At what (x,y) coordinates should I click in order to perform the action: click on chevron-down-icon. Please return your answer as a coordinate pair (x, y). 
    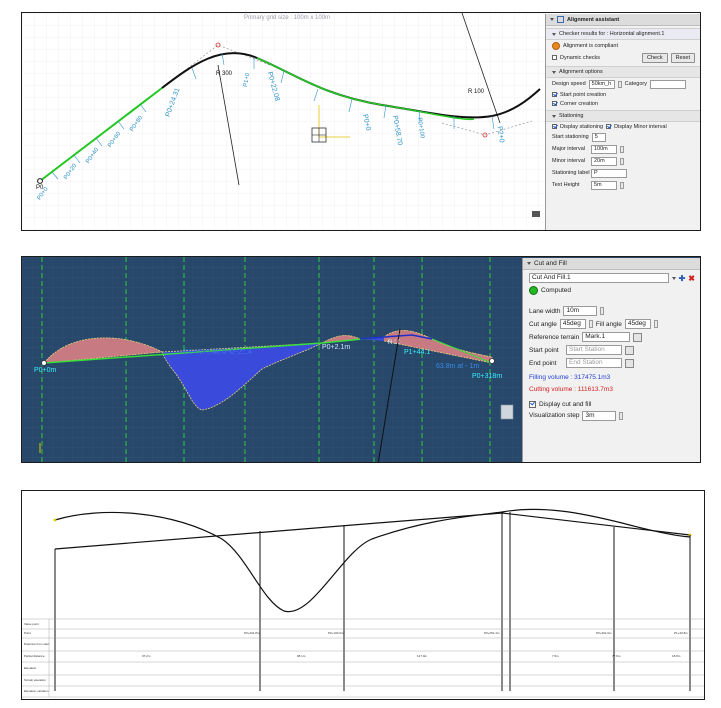
    Looking at the image, I should click on (673, 278).